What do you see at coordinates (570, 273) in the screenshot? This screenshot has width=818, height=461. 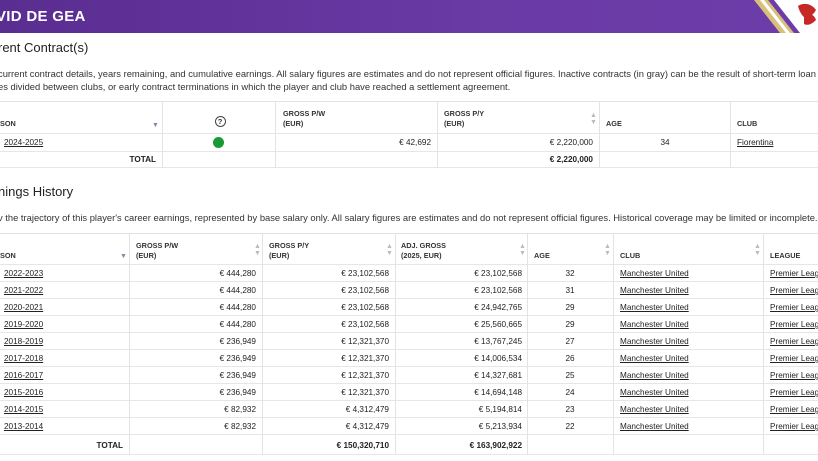 I see `age-value: 32` at bounding box center [570, 273].